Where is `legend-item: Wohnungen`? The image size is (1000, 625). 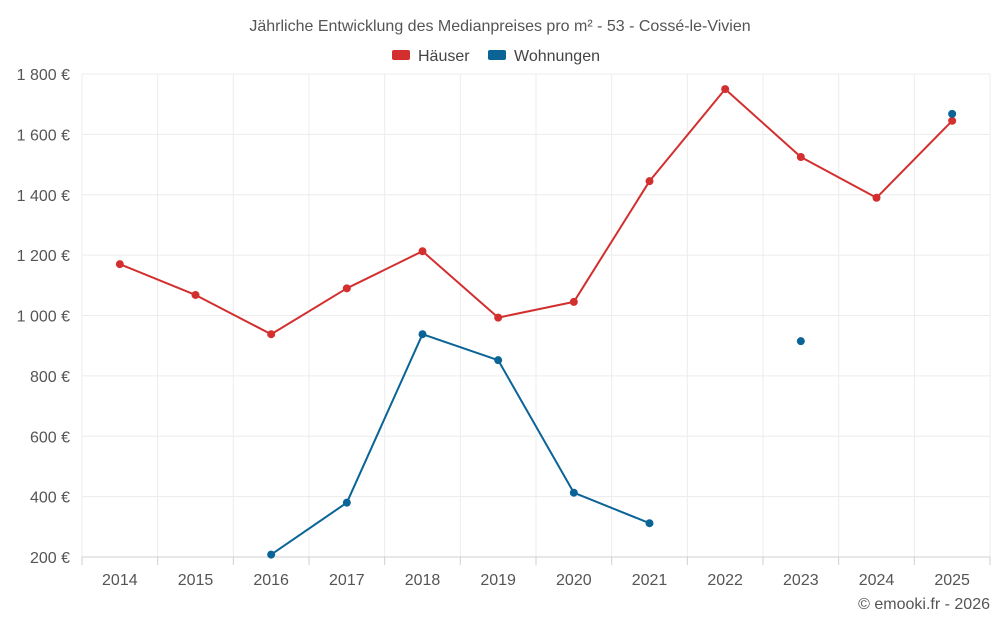 legend-item: Wohnungen is located at coordinates (544, 56).